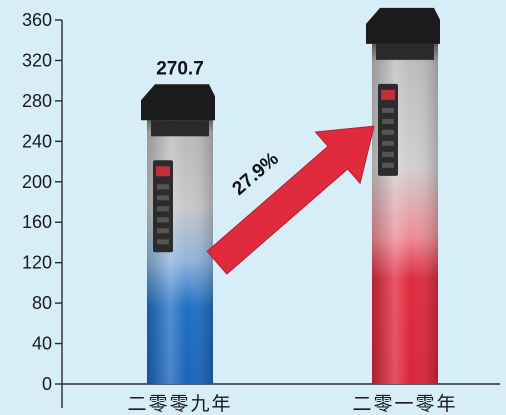  I want to click on x-category-label: 二零一零年, so click(404, 404).